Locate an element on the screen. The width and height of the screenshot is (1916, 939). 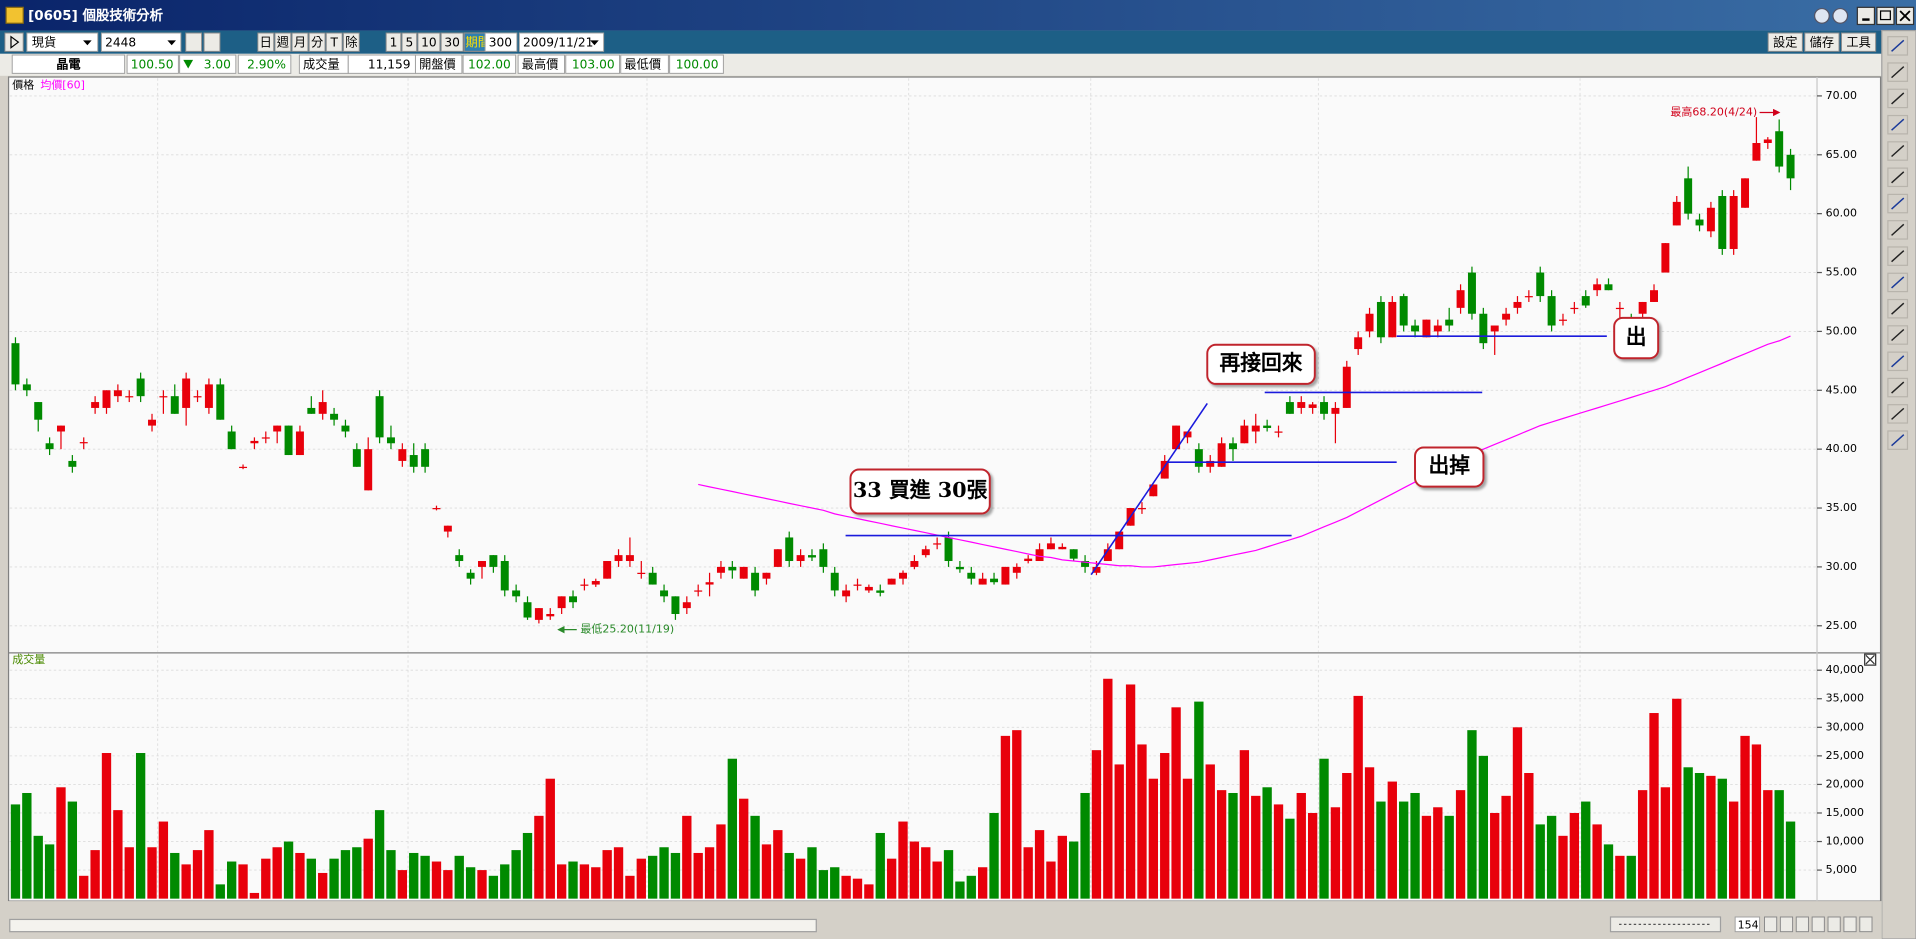
period-label: T is located at coordinates (333, 42).